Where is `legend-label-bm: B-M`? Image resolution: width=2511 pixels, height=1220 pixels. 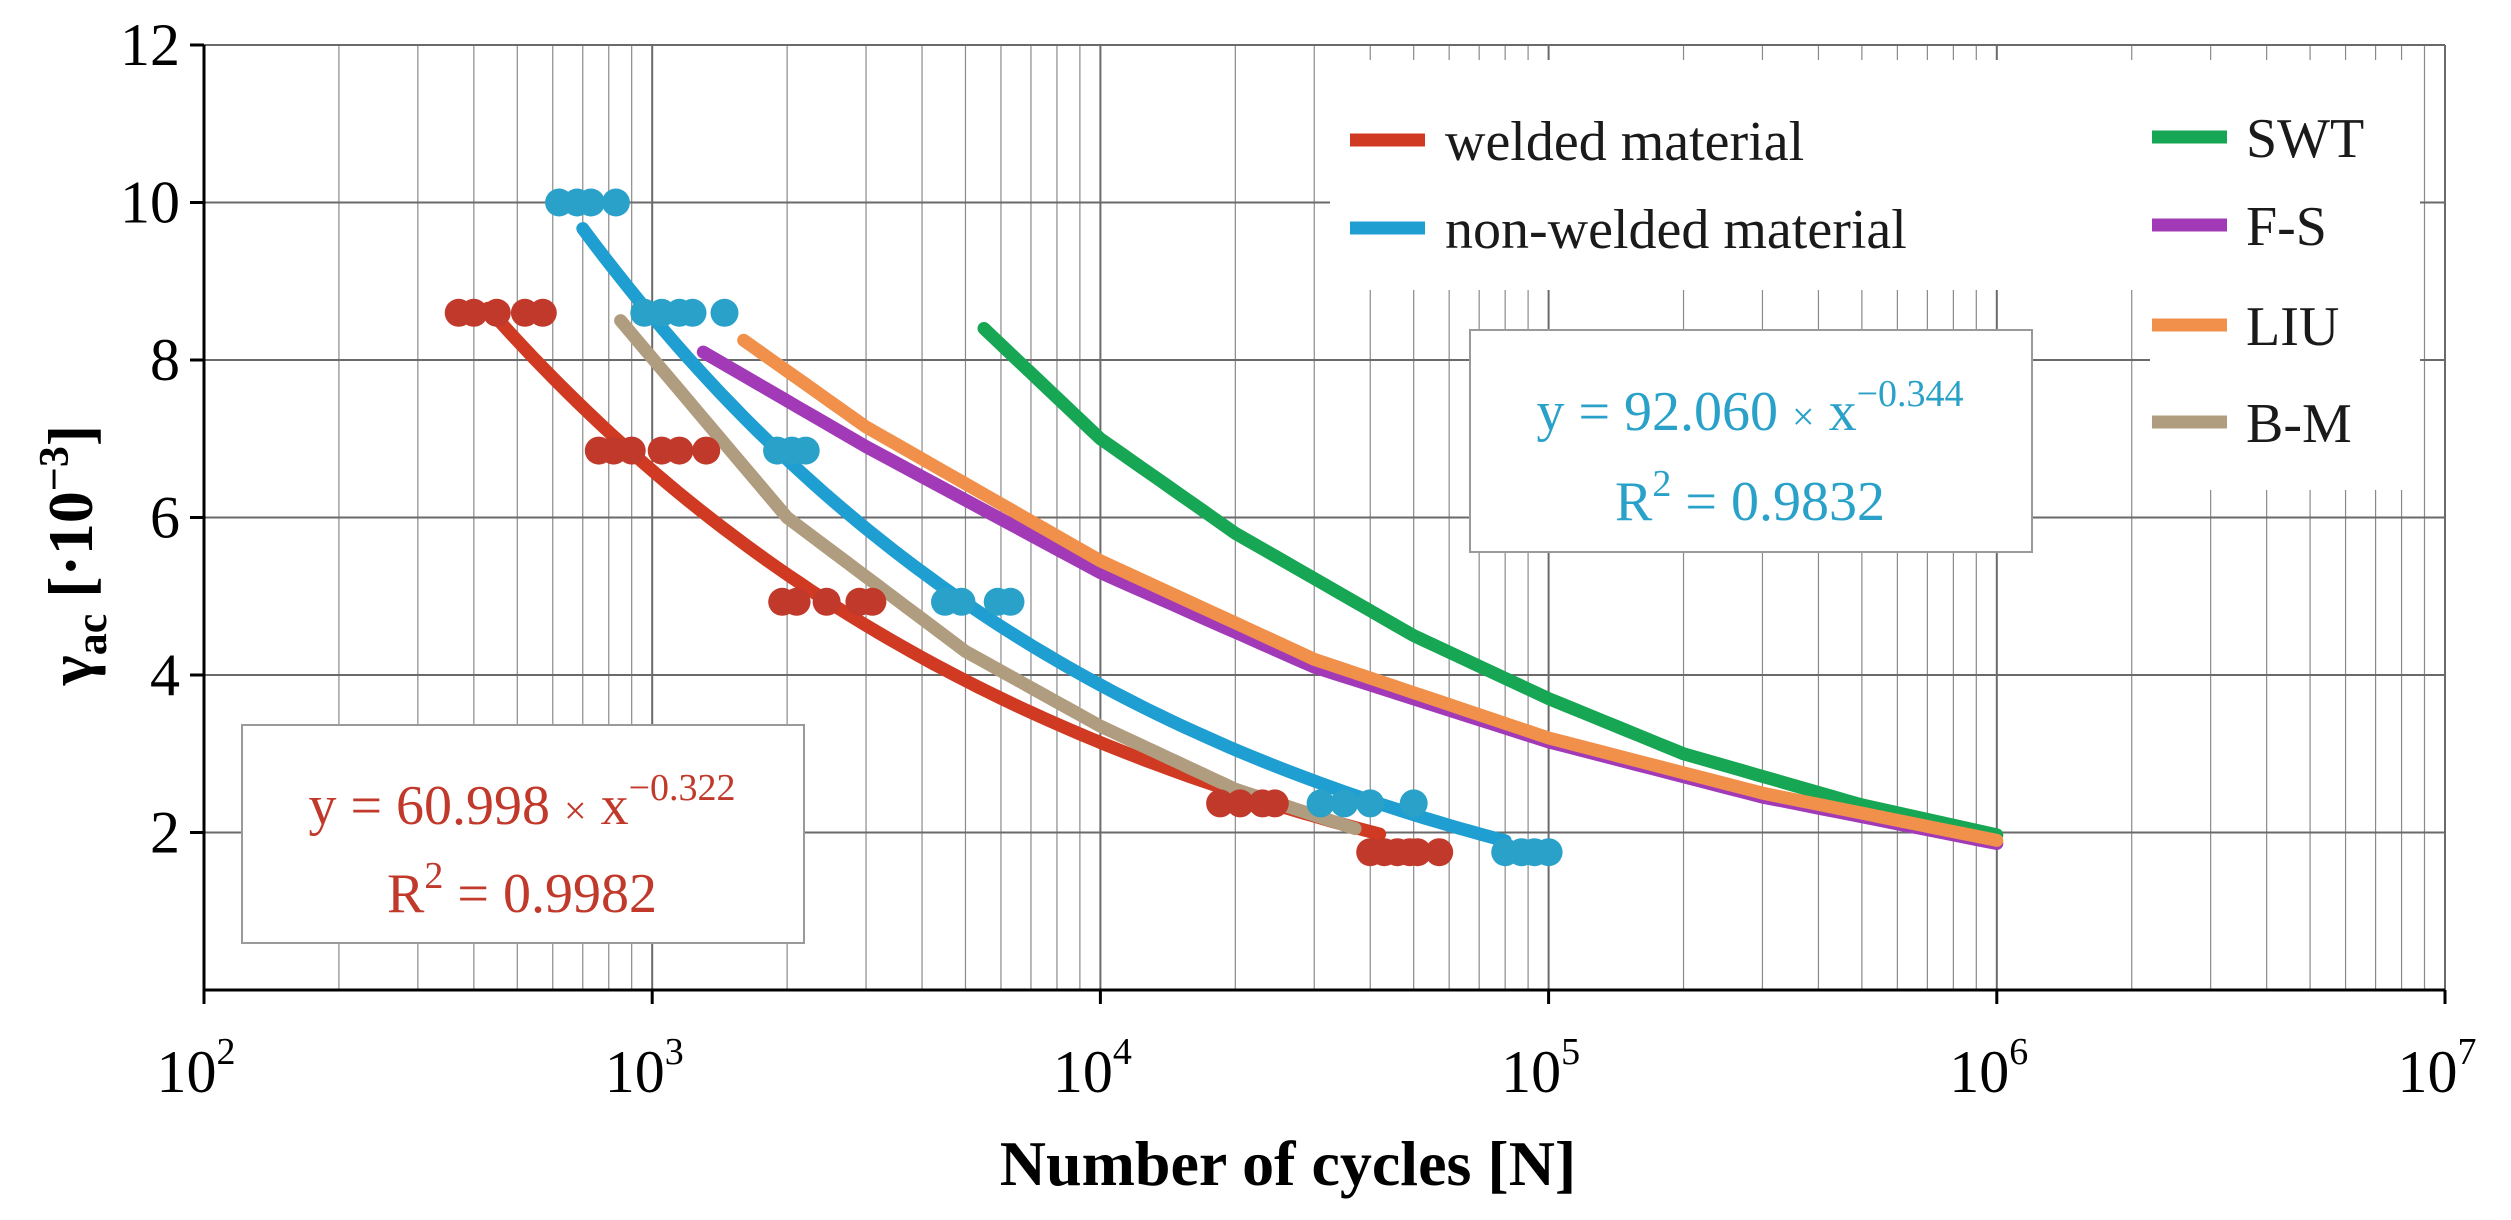
legend-label-bm: B-M is located at coordinates (2299, 424).